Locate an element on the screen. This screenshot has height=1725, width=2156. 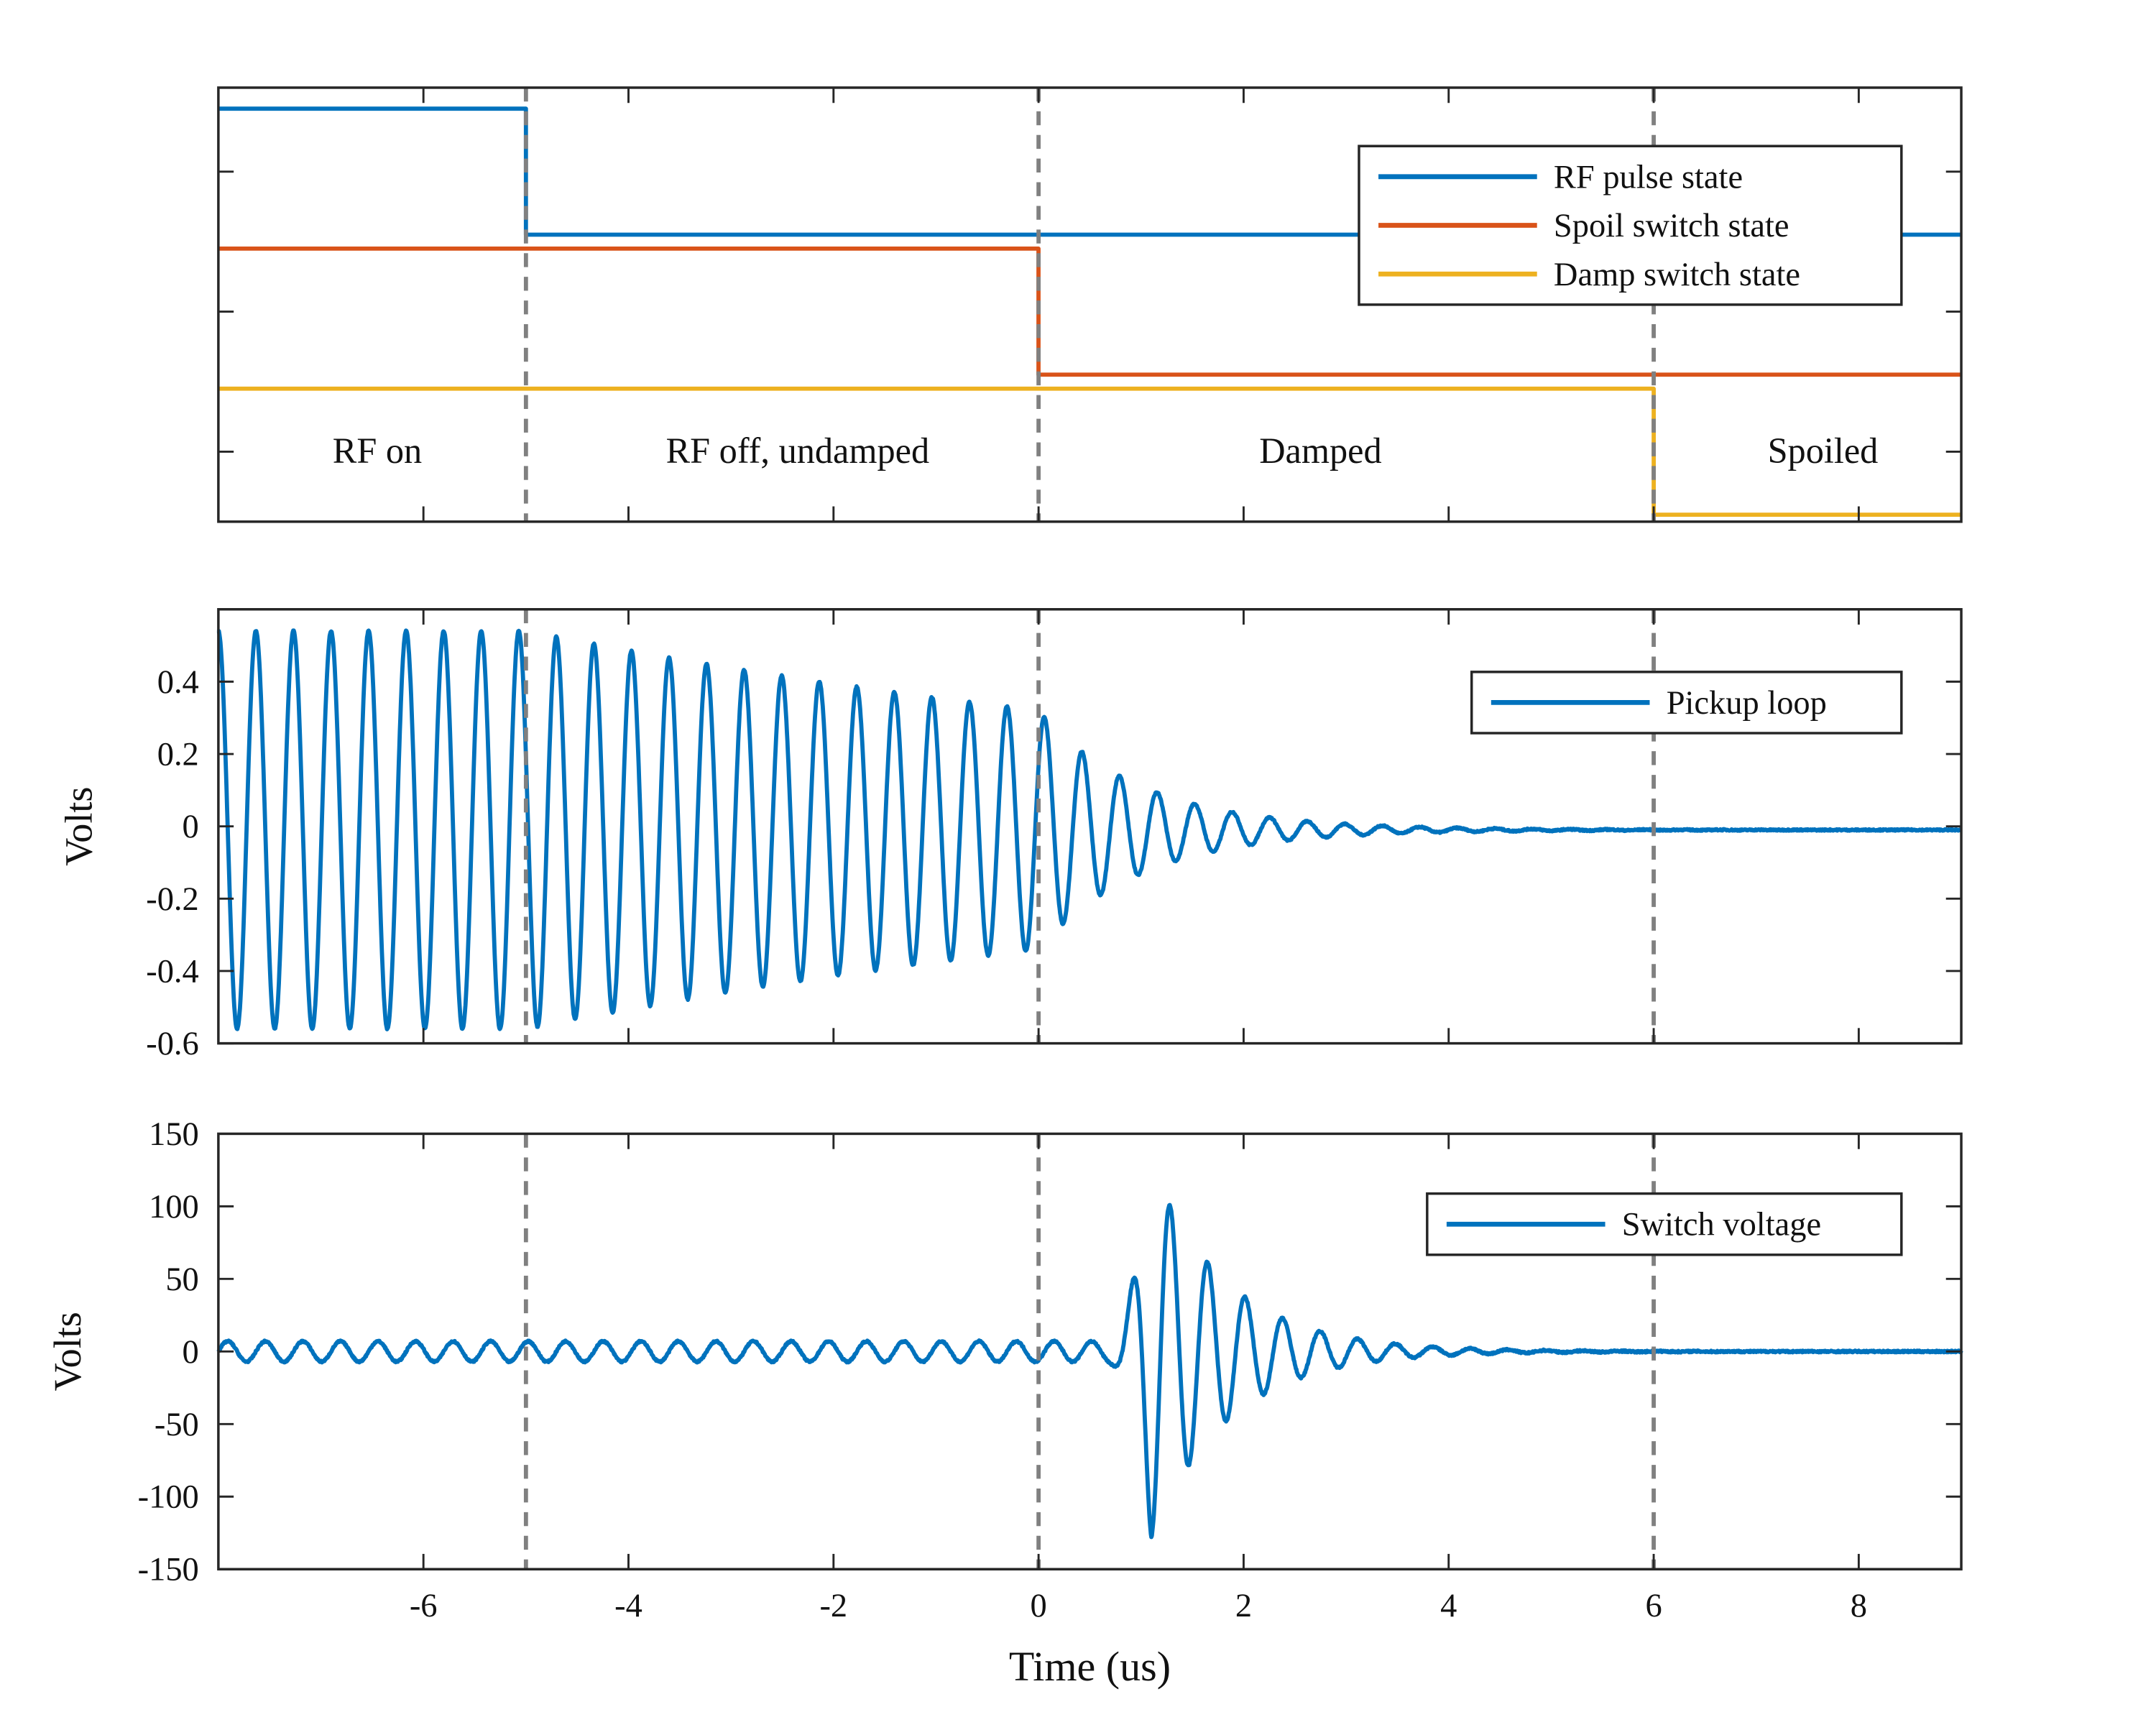
y-tick-label: -100 is located at coordinates (168, 1497).